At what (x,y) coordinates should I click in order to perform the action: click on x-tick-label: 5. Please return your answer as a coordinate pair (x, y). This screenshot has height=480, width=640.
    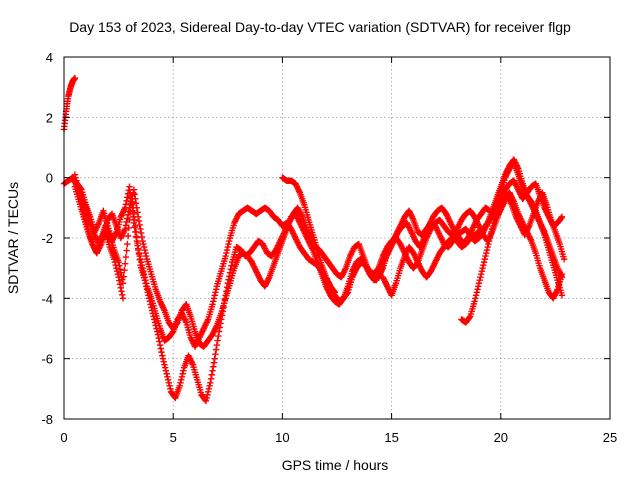
    Looking at the image, I should click on (173, 437).